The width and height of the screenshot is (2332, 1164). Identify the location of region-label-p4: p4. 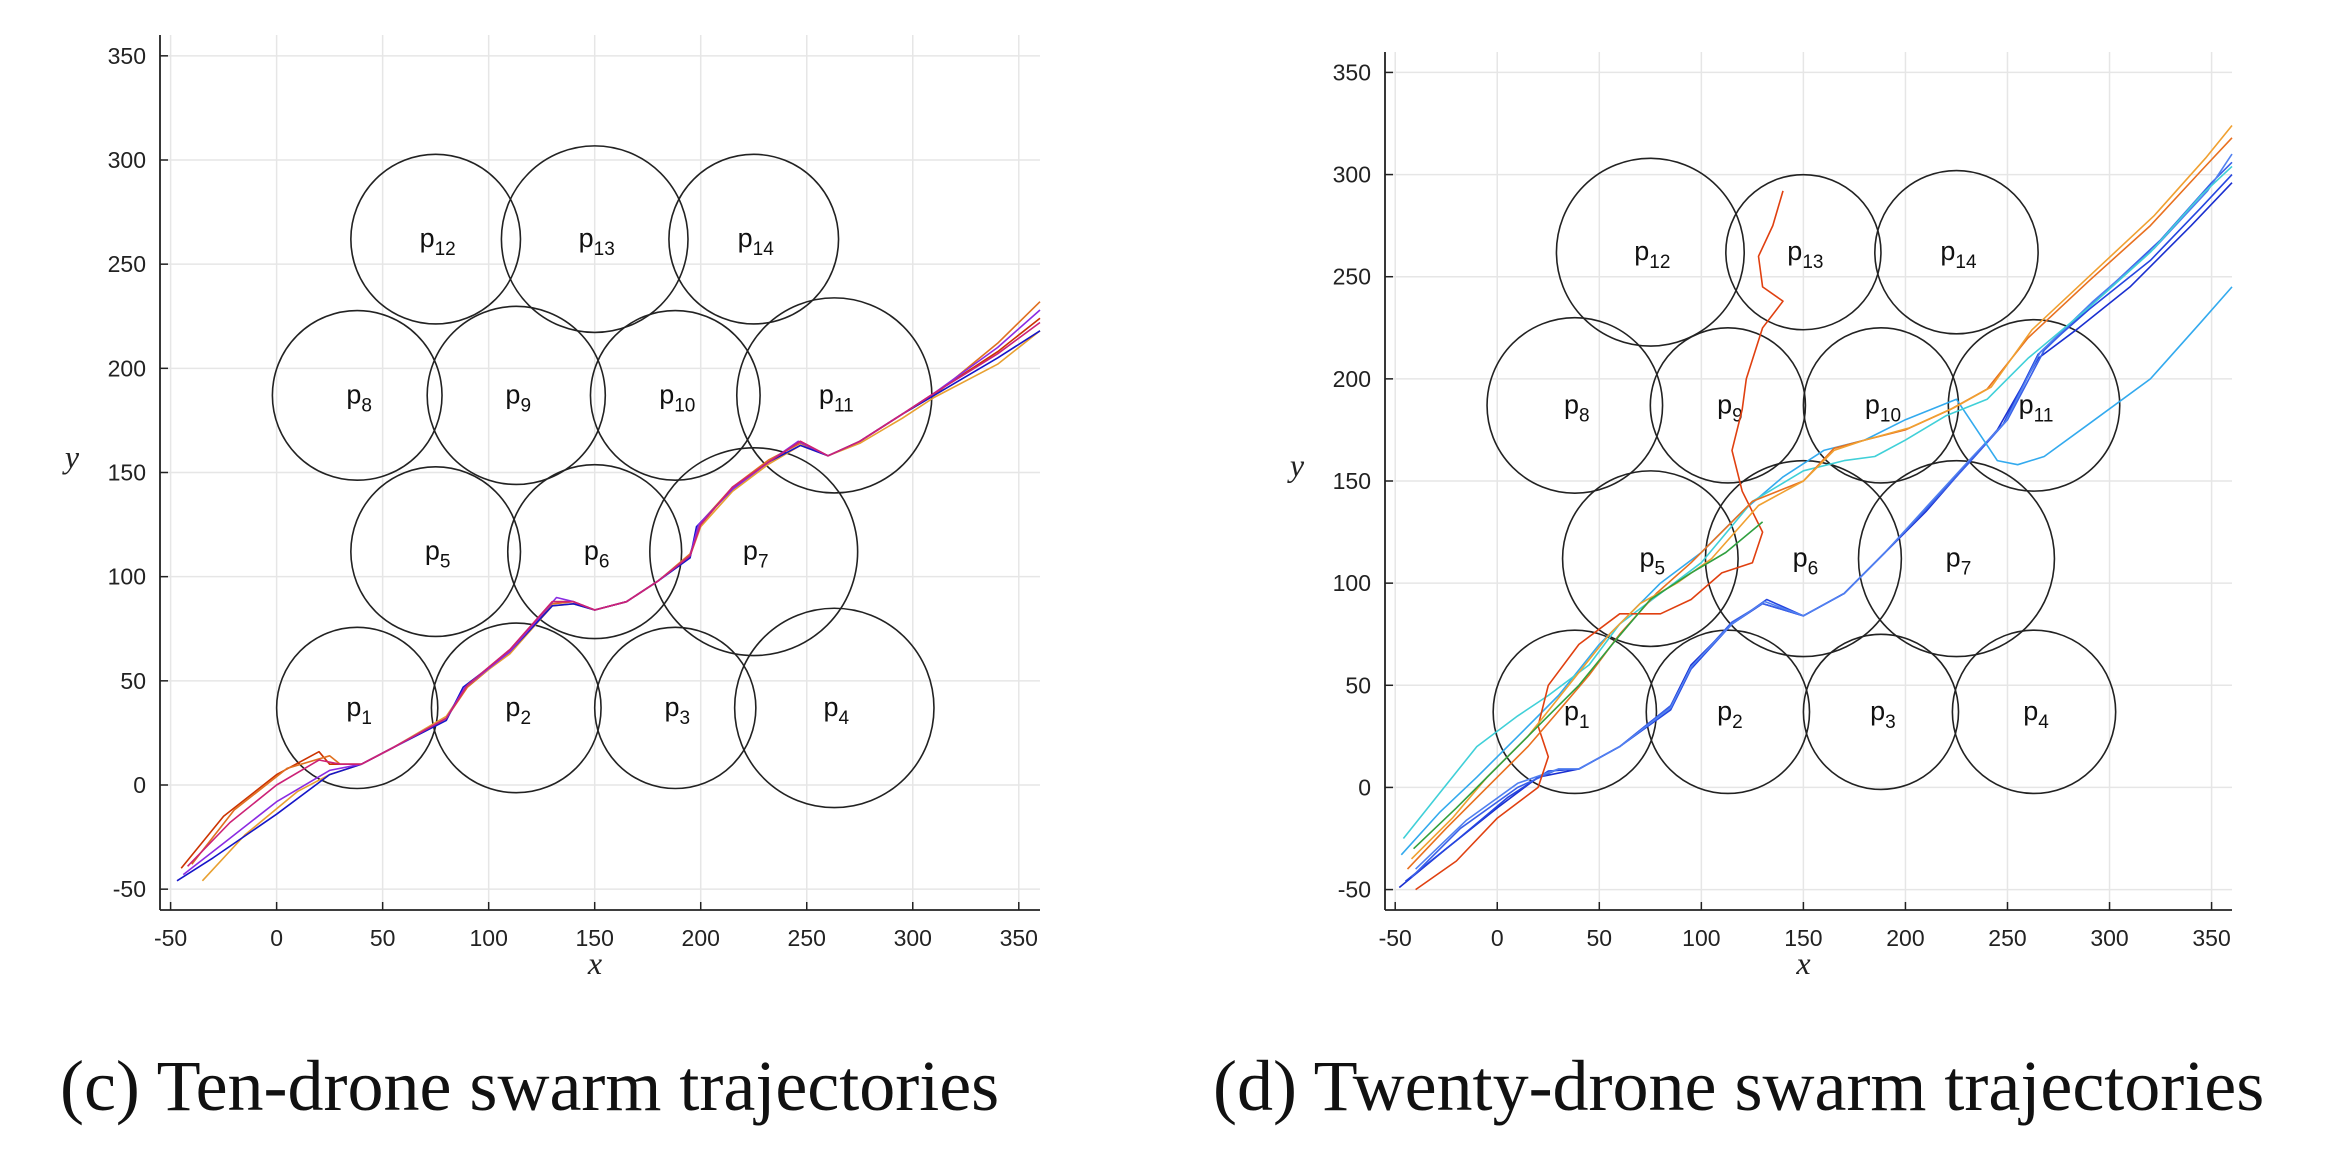
(2036, 714).